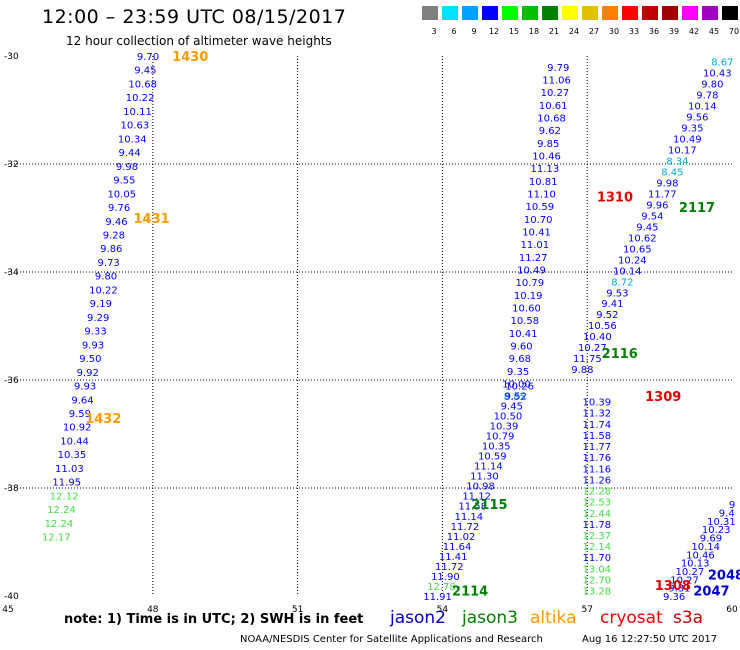 Image resolution: width=740 pixels, height=650 pixels. Describe the element at coordinates (620, 354) in the screenshot. I see `pass-number-label: 2116` at that location.